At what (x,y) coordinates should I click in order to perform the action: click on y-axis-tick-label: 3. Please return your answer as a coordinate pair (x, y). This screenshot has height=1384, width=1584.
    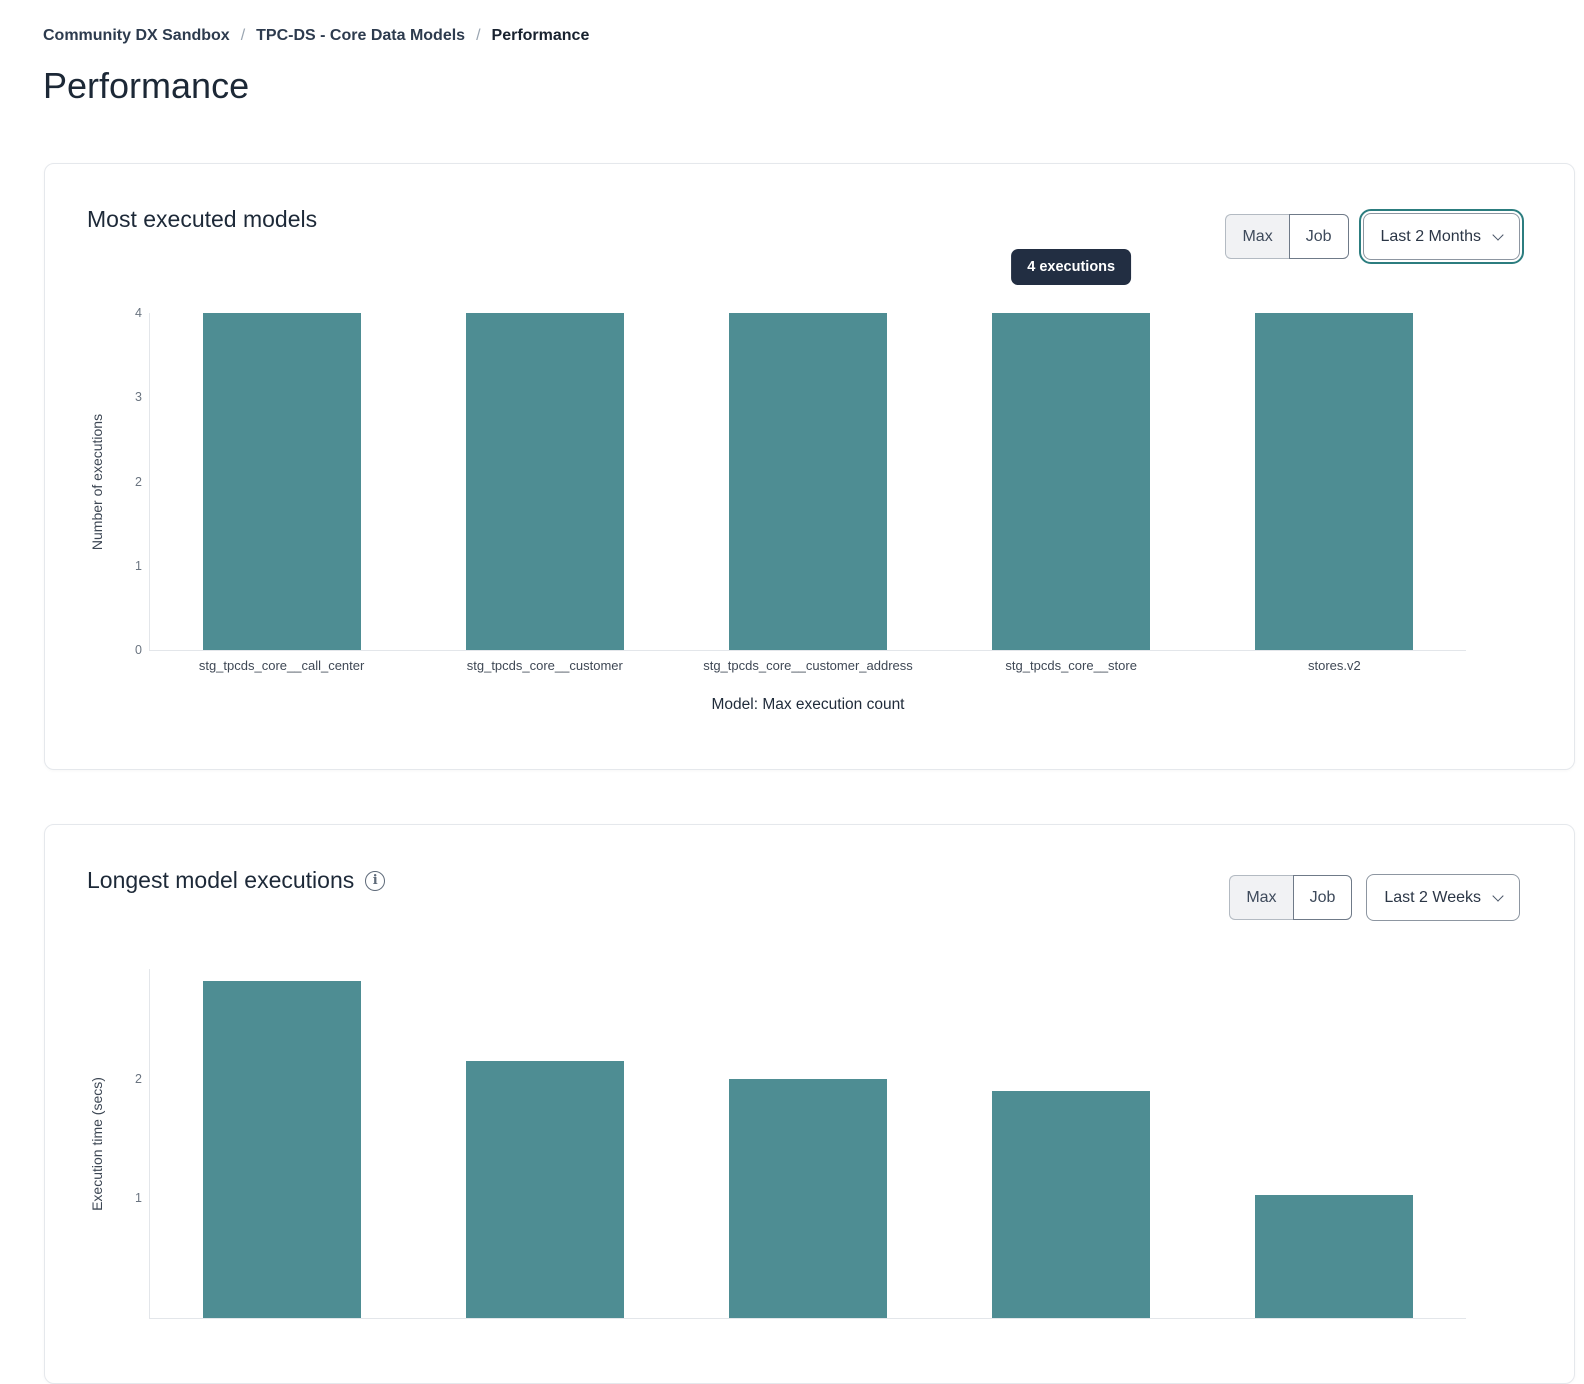
    Looking at the image, I should click on (138, 397).